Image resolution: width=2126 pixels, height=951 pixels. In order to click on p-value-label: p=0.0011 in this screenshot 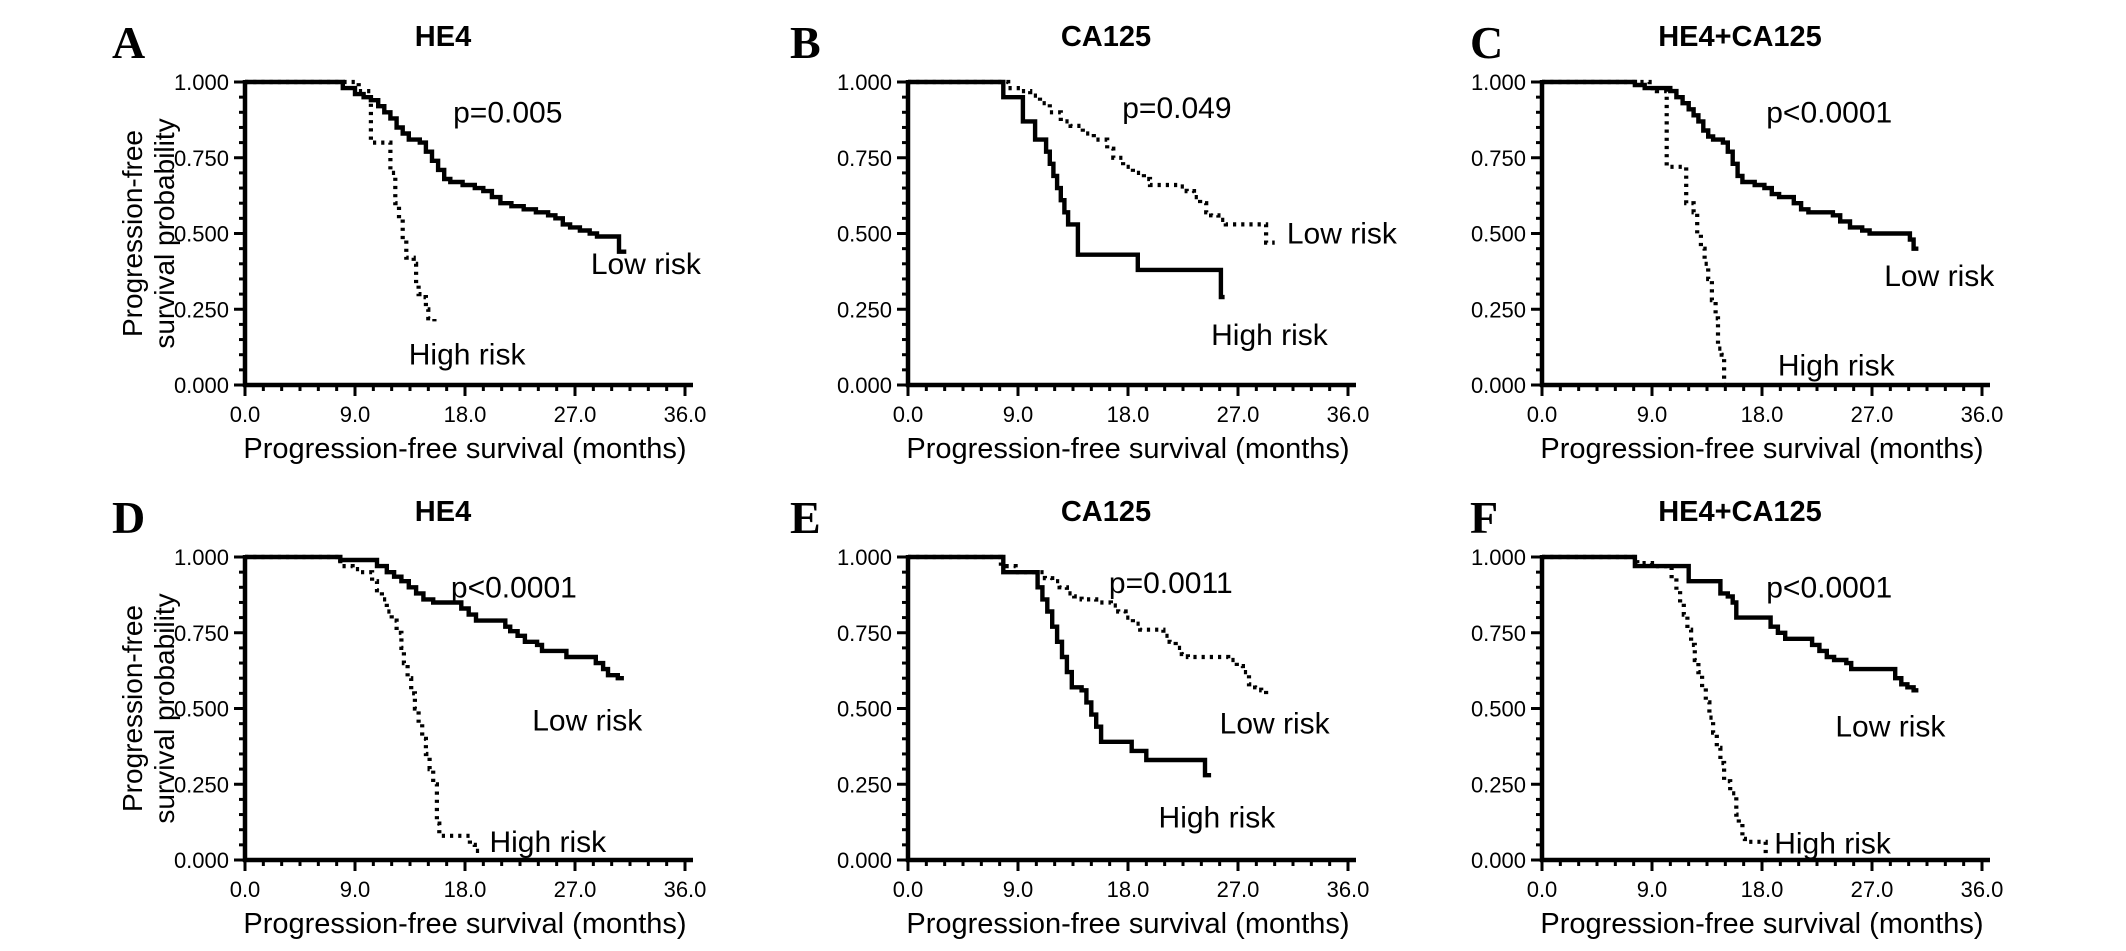, I will do `click(1171, 583)`.